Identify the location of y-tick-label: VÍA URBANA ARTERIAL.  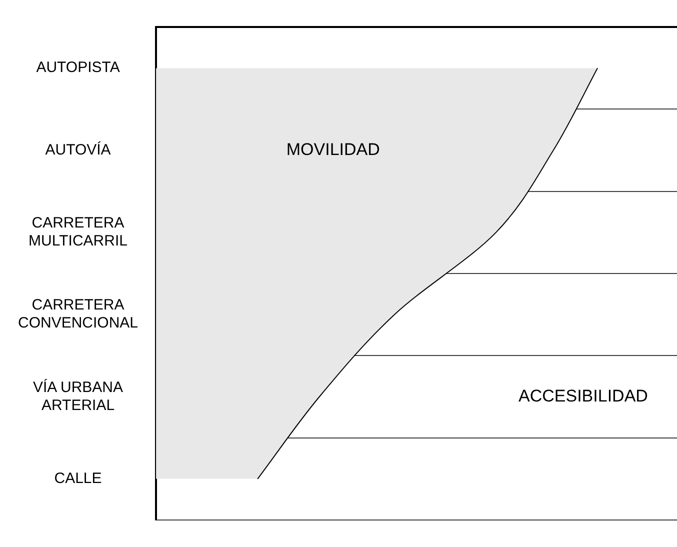
(78, 396).